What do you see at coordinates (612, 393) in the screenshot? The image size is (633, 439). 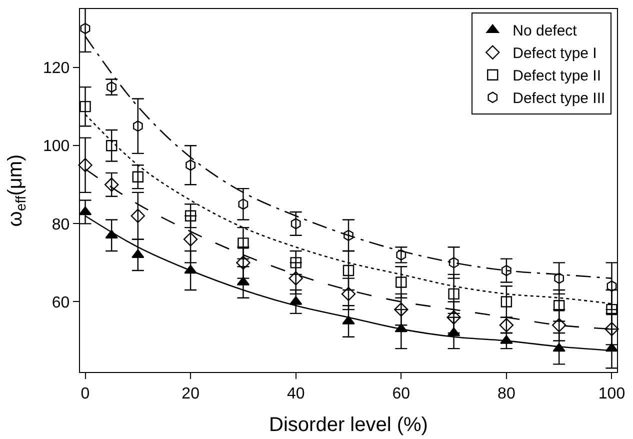 I see `x-tick-label: 100` at bounding box center [612, 393].